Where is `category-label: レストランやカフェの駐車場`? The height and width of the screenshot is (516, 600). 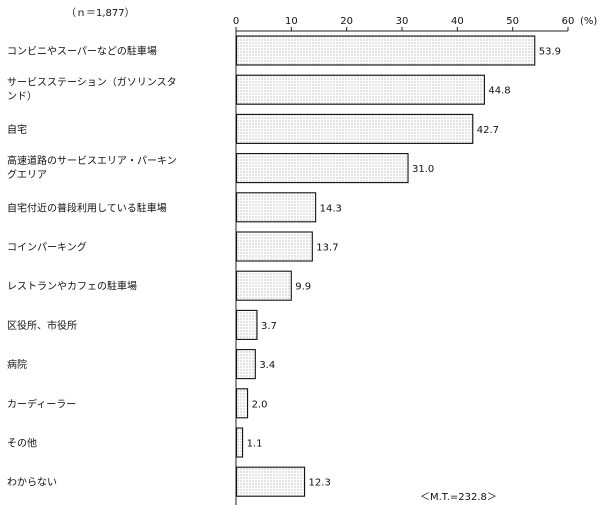 category-label: レストランやカフェの駐車場 is located at coordinates (72, 286).